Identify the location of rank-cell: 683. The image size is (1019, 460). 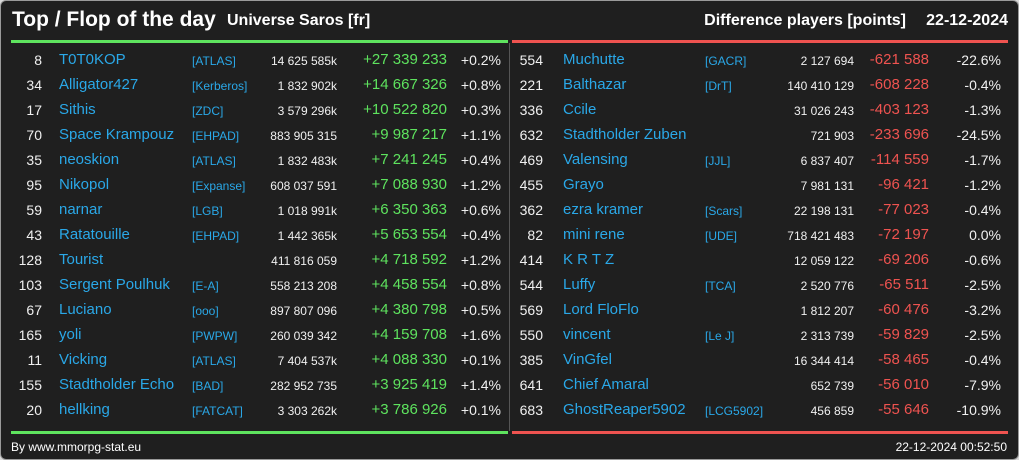
(531, 410).